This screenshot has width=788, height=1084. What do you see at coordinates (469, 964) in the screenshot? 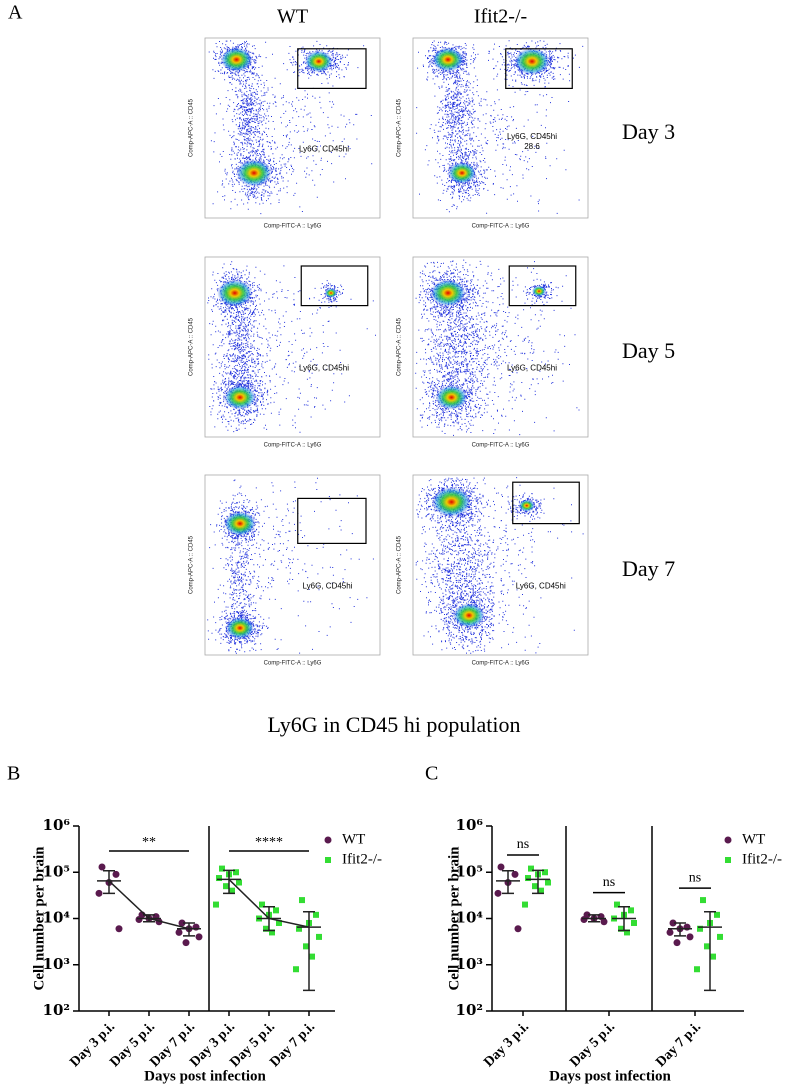
I see `y-tick-label: 10³` at bounding box center [469, 964].